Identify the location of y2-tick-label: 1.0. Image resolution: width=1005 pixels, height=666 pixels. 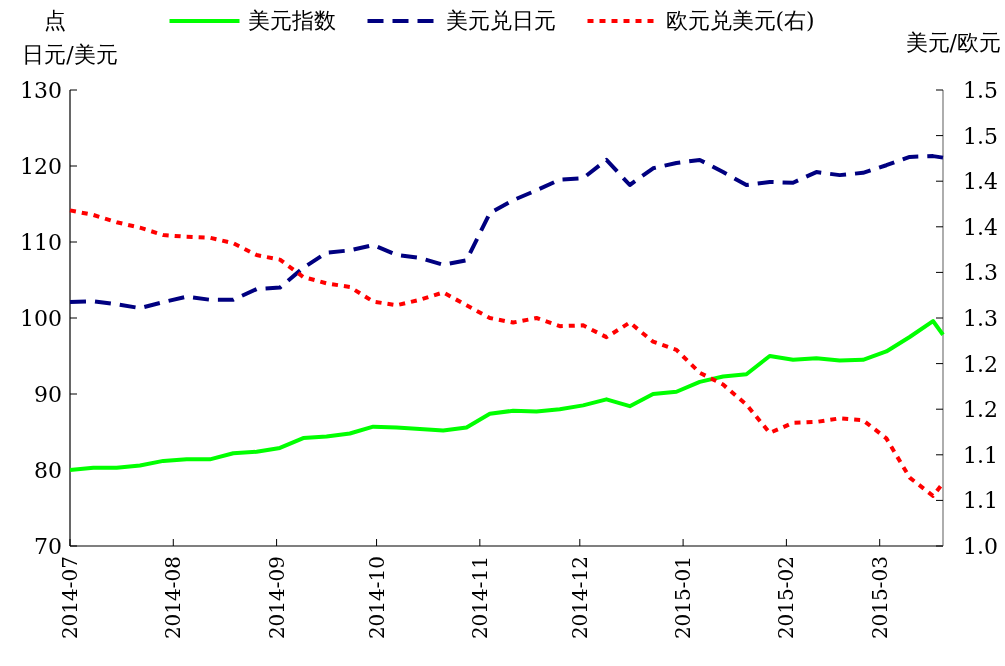
(980, 546).